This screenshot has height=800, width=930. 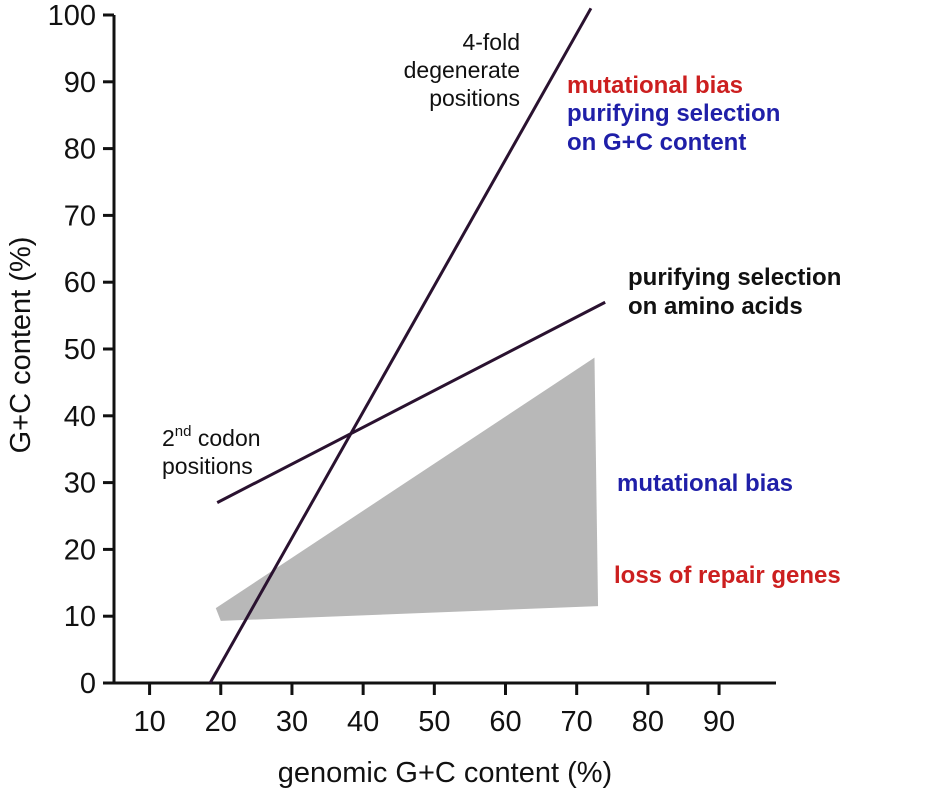 I want to click on shaded-region, so click(x=407, y=489).